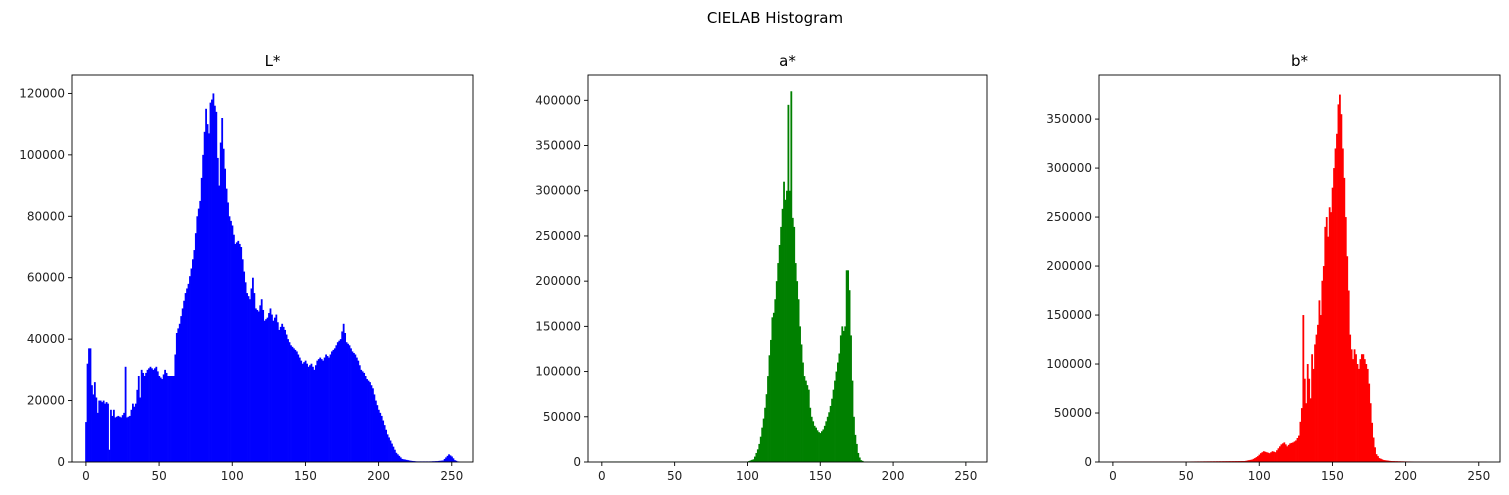  I want to click on x-tick-label: 50, so click(1185, 476).